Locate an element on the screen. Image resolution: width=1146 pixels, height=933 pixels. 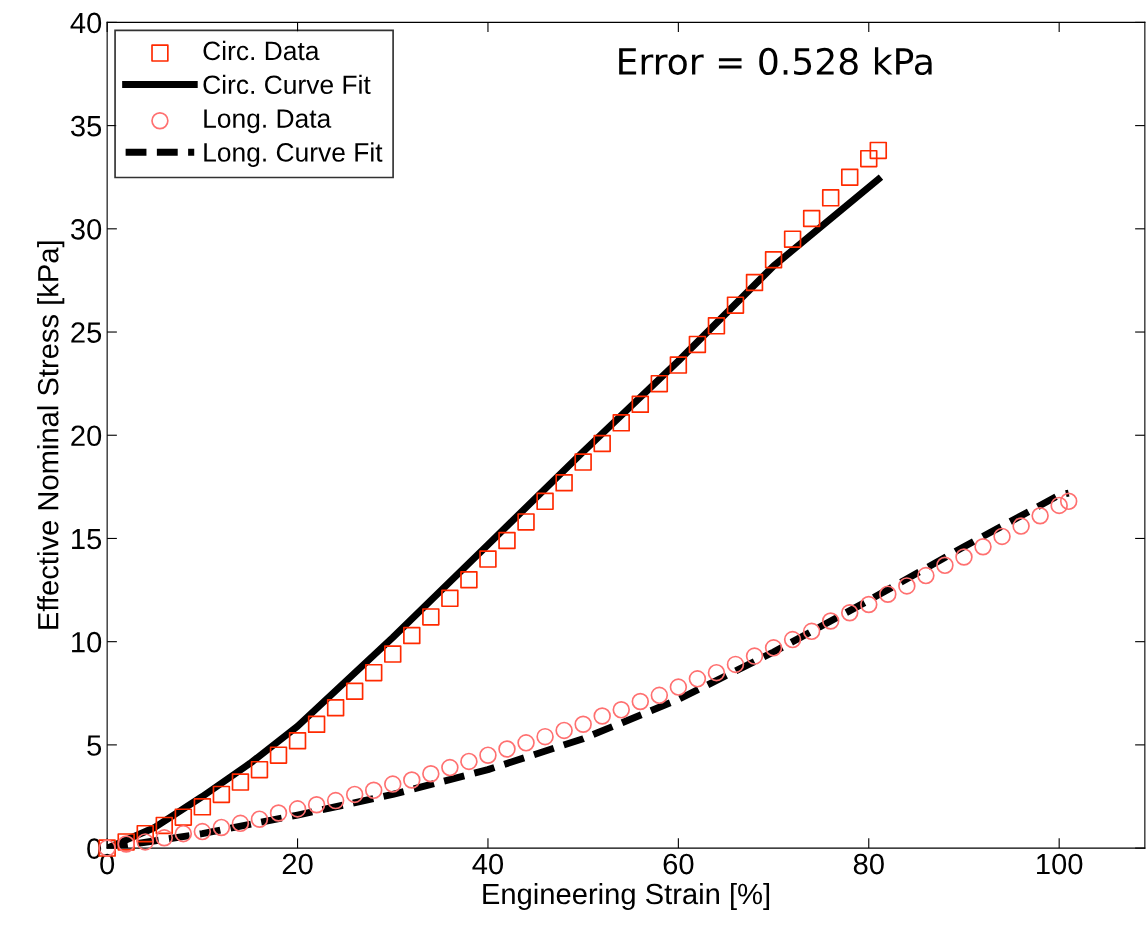
x-tick-label: 60 is located at coordinates (678, 864).